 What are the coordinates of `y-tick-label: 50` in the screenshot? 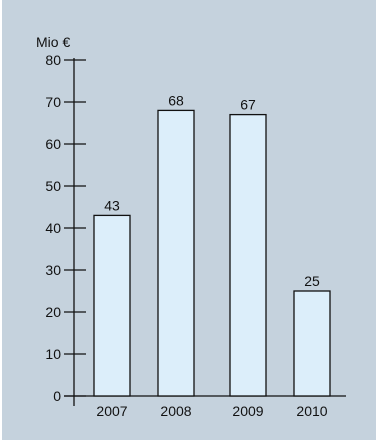 It's located at (53, 186).